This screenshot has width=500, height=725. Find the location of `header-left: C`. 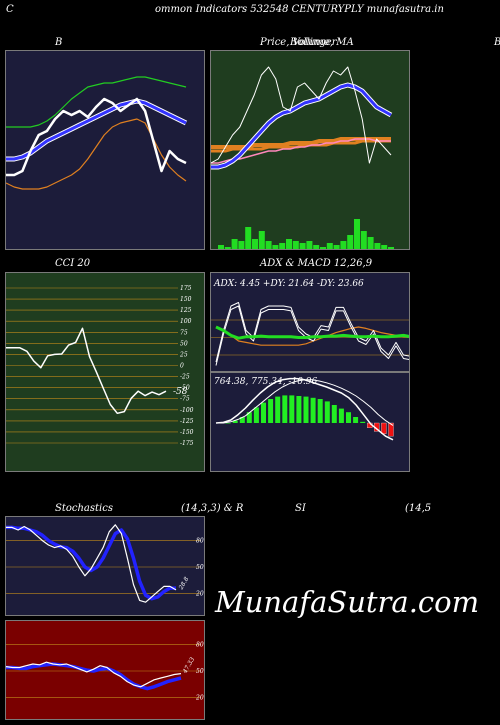

header-left: C is located at coordinates (10, 9).